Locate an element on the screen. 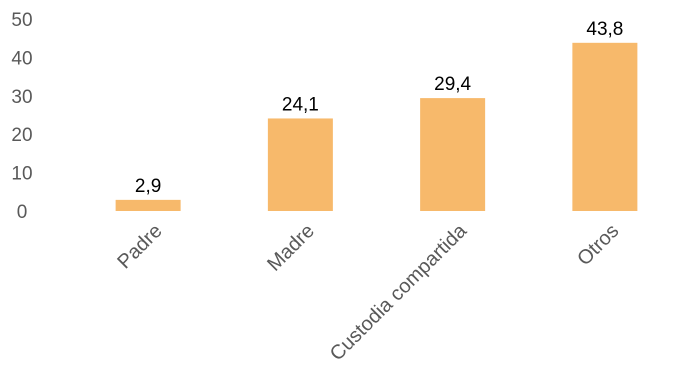 This screenshot has height=373, width=681. x-tick-label: Padre is located at coordinates (139, 246).